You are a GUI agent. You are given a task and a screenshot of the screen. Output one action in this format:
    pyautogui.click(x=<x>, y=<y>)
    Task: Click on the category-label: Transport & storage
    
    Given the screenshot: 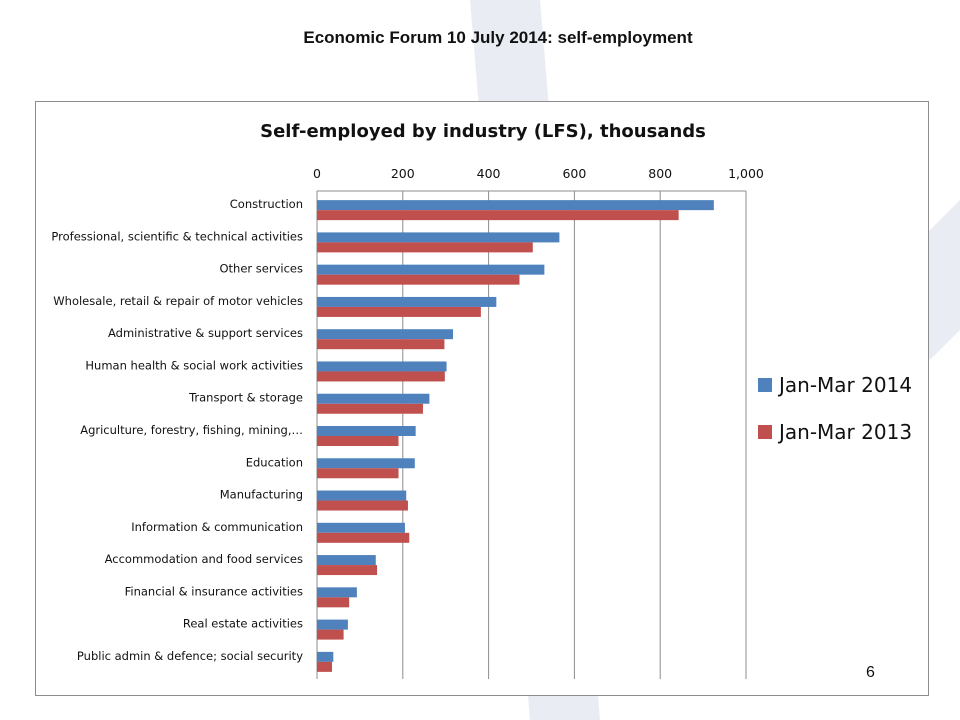 What is the action you would take?
    pyautogui.click(x=245, y=398)
    